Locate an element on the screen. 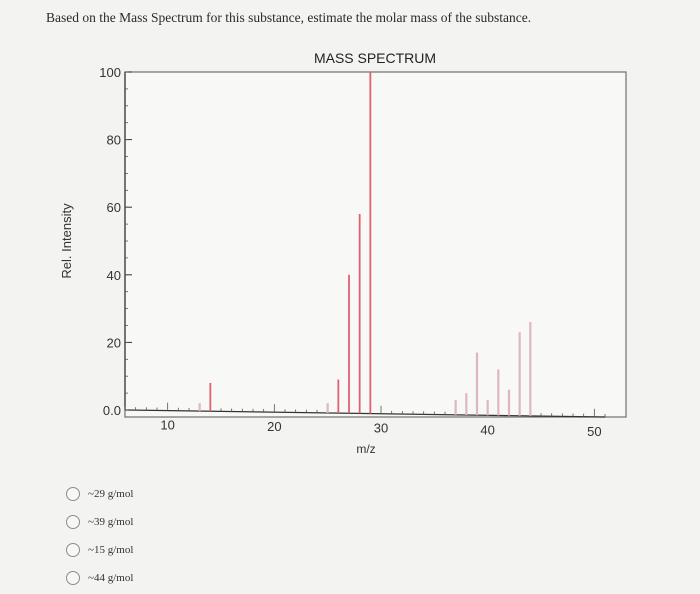 Image resolution: width=700 pixels, height=594 pixels. x-tick-label: 50 is located at coordinates (594, 431).